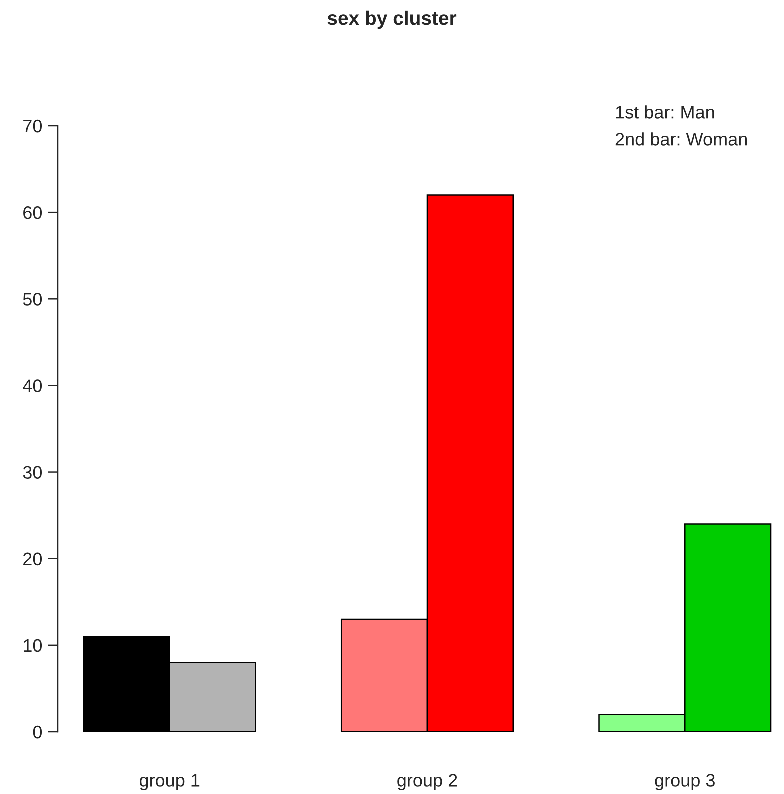 This screenshot has height=794, width=784. Describe the element at coordinates (33, 126) in the screenshot. I see `y-tick-label: 70` at that location.